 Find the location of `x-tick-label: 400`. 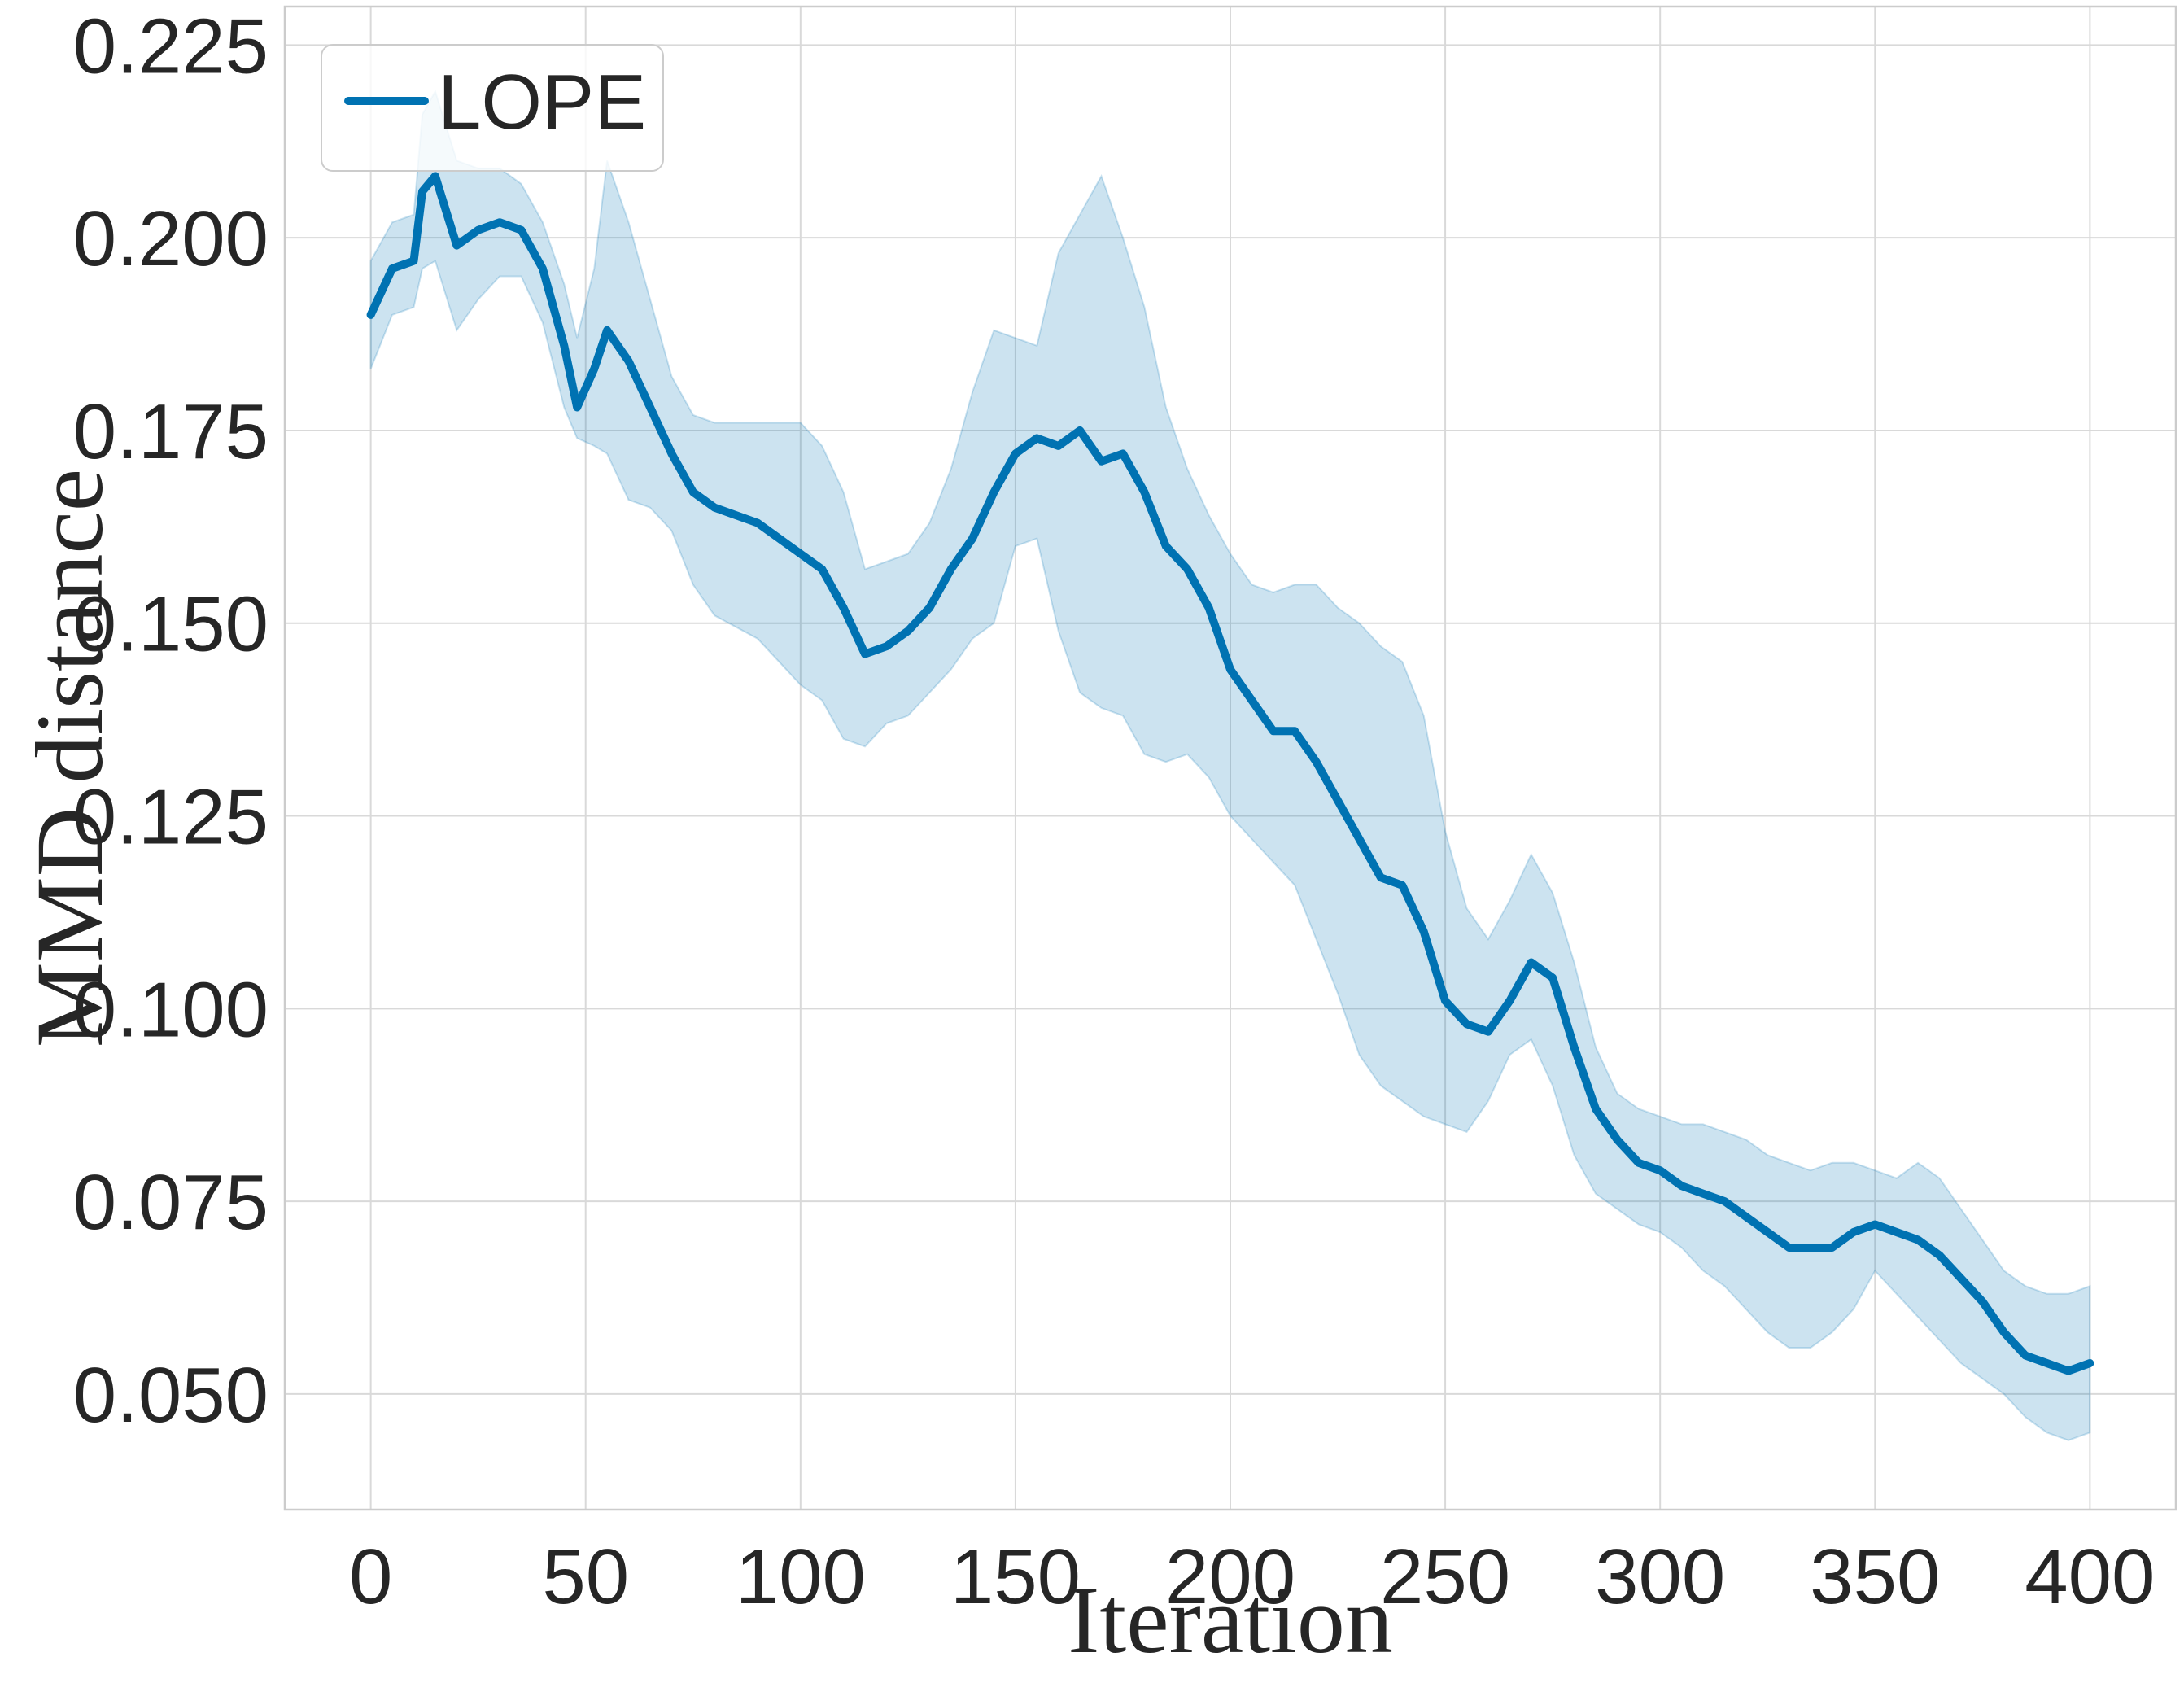

x-tick-label: 400 is located at coordinates (2090, 1576).